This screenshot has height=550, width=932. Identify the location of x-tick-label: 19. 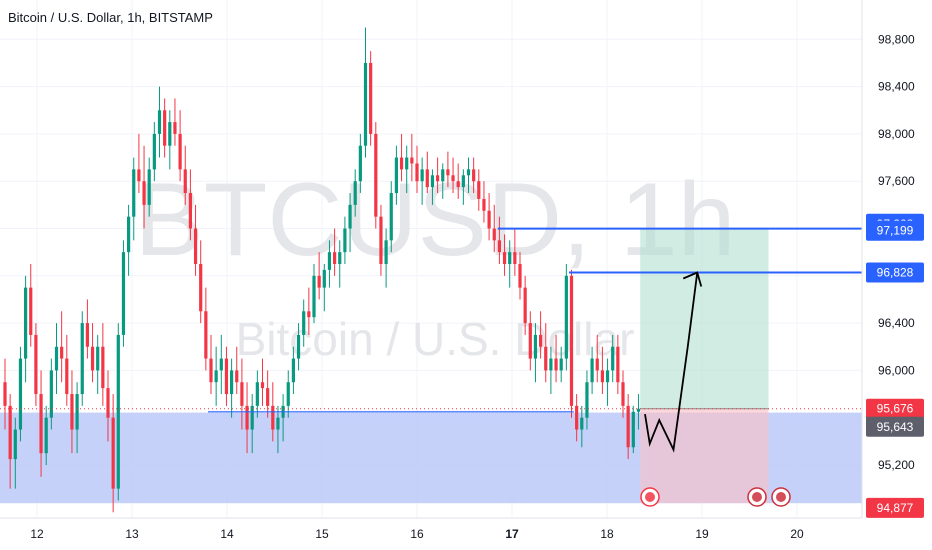
(702, 534).